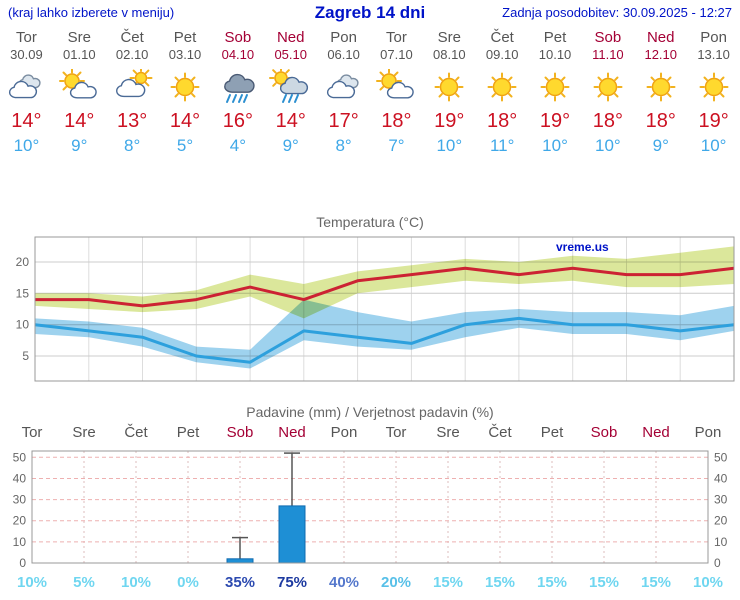  What do you see at coordinates (502, 145) in the screenshot?
I see `min-temperature: 11°` at bounding box center [502, 145].